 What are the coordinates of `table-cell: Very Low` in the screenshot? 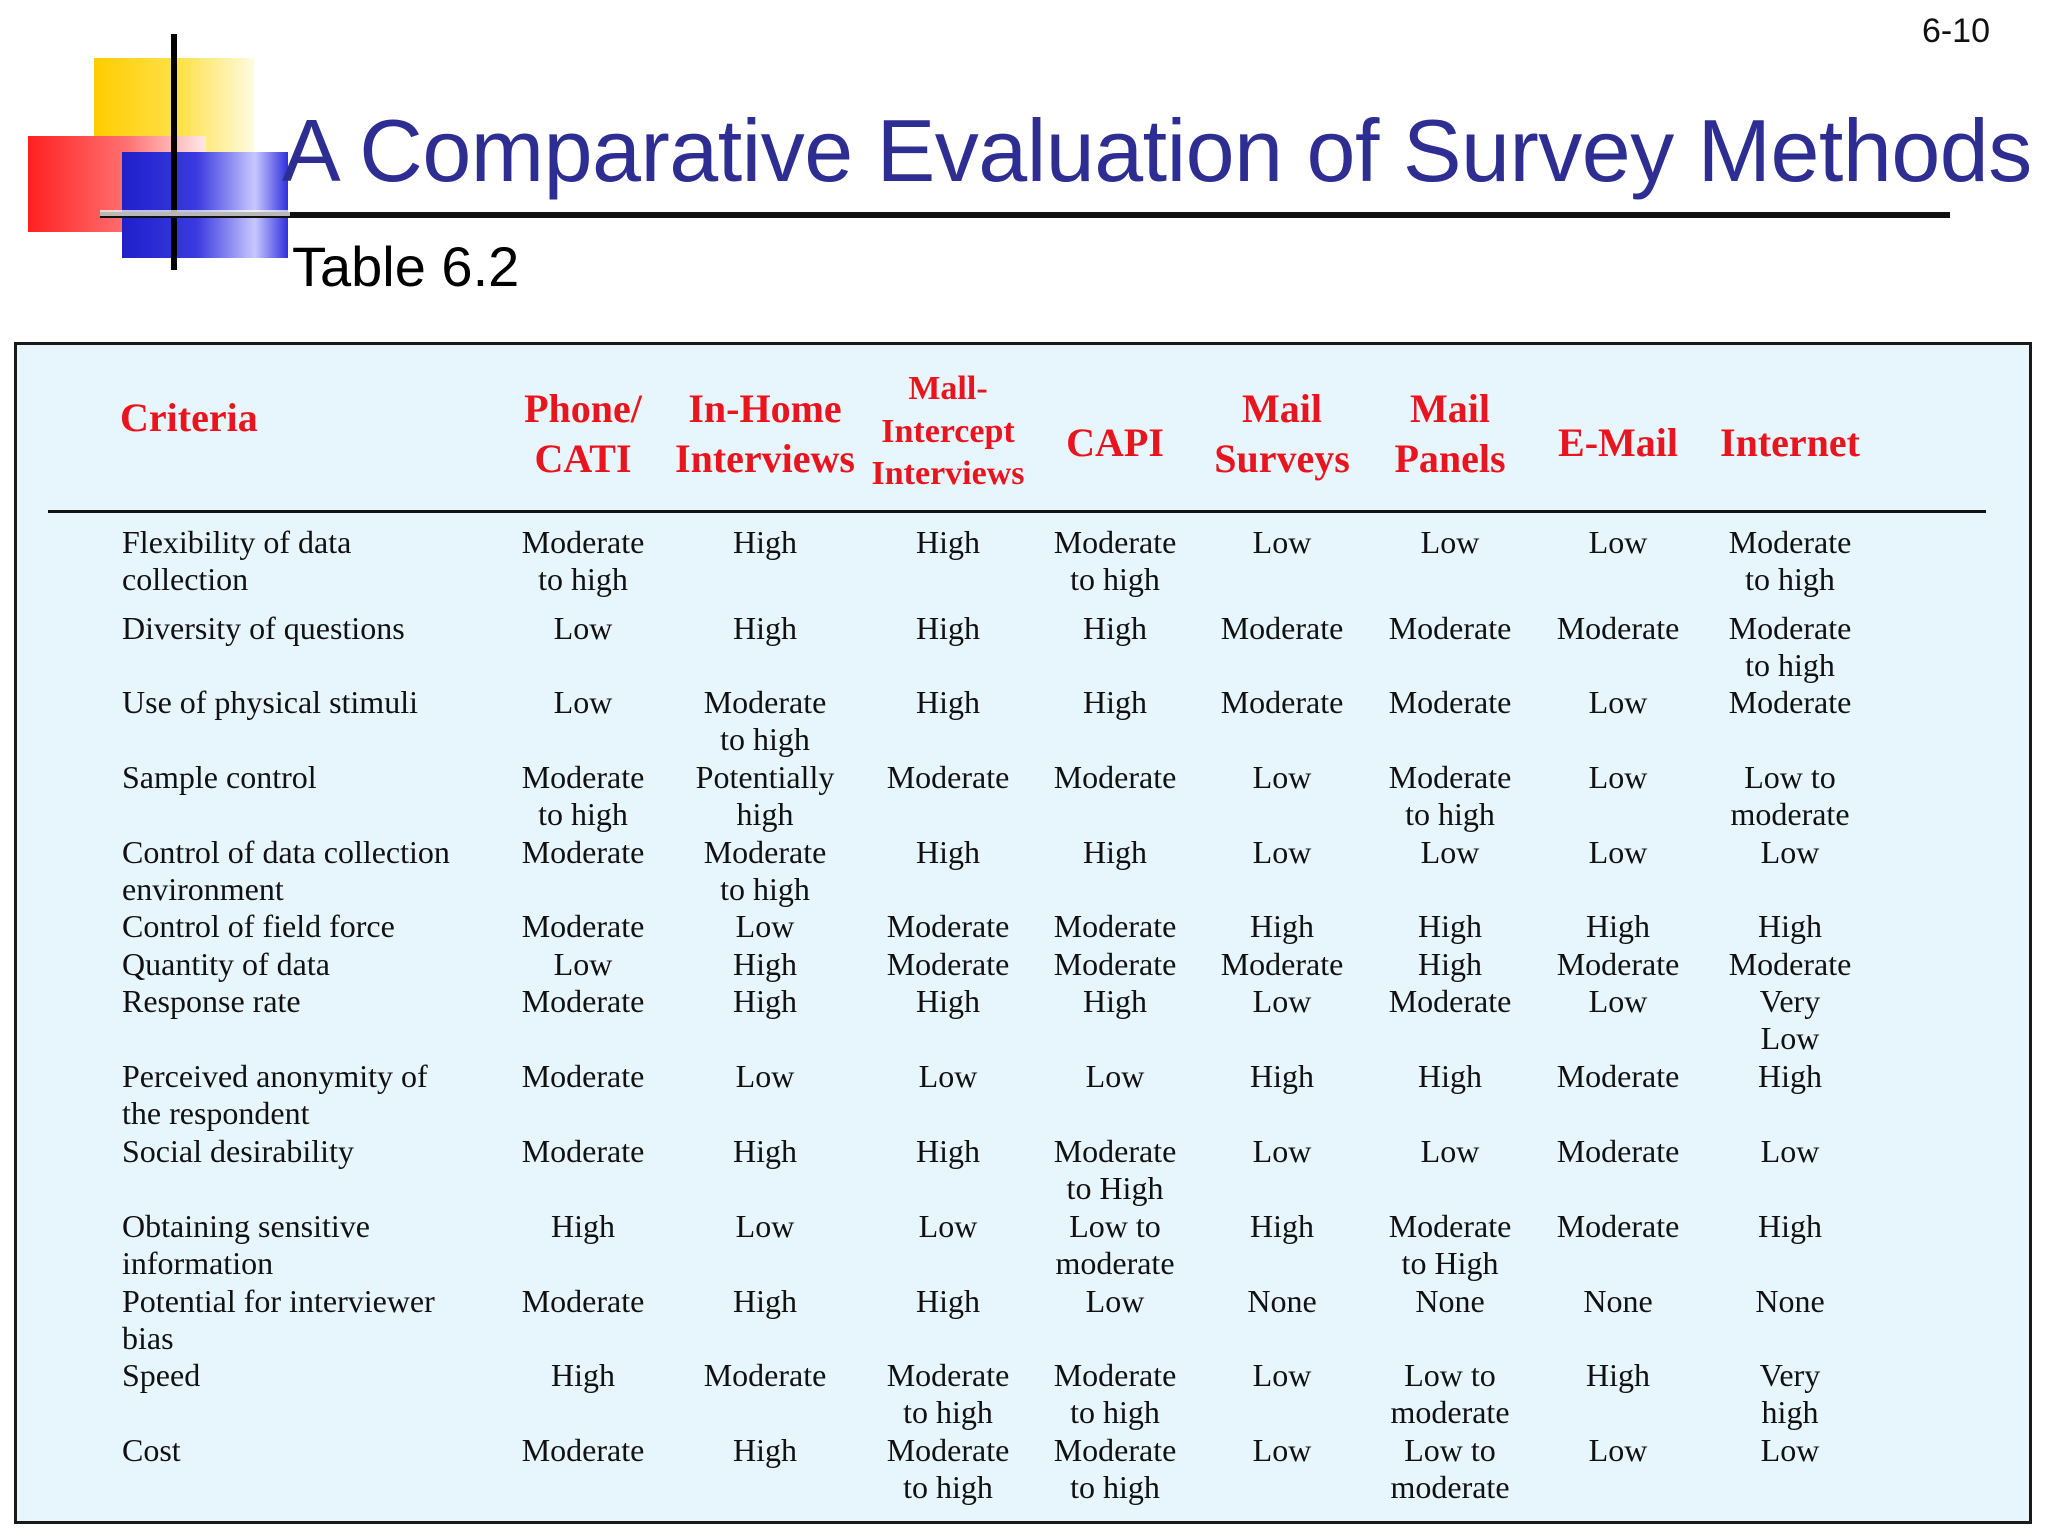 It's located at (1790, 1019).